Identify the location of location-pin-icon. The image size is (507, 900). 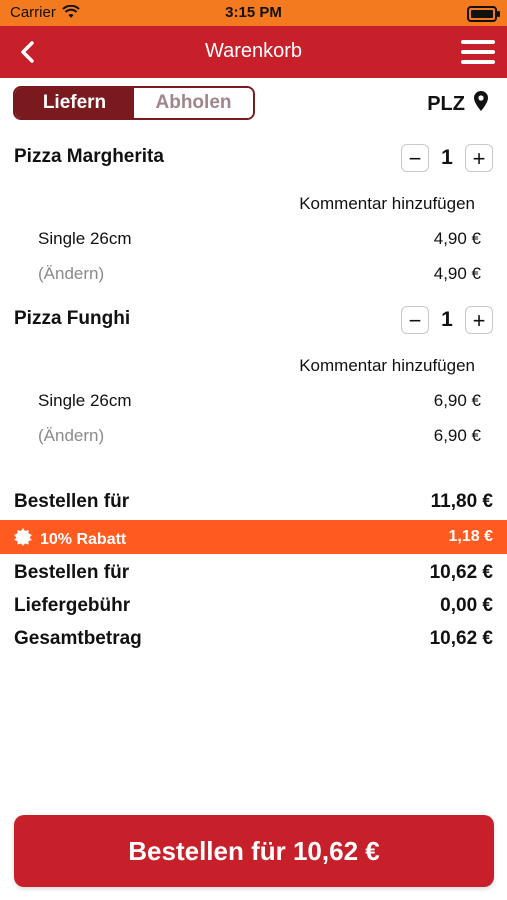
(481, 104).